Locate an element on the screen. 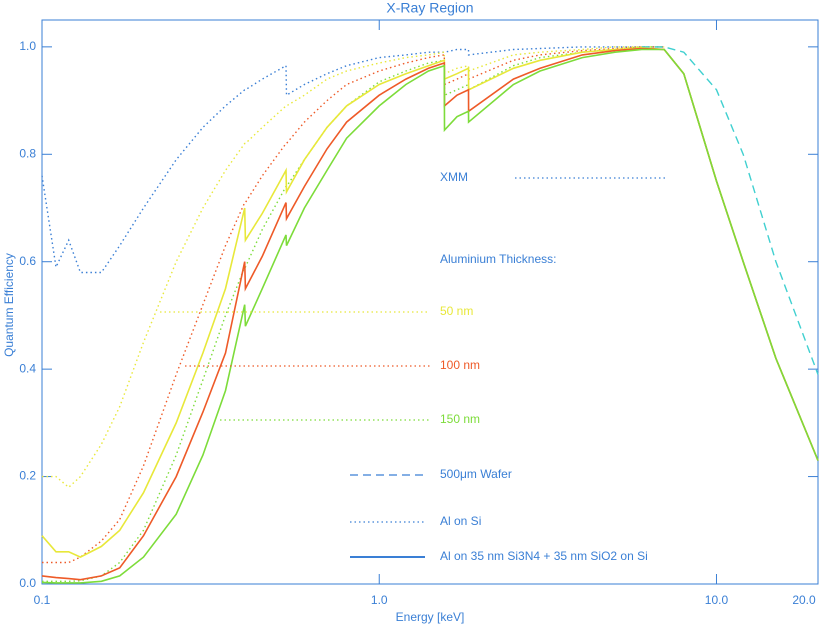  y-tick-label: 0.2 is located at coordinates (27, 476).